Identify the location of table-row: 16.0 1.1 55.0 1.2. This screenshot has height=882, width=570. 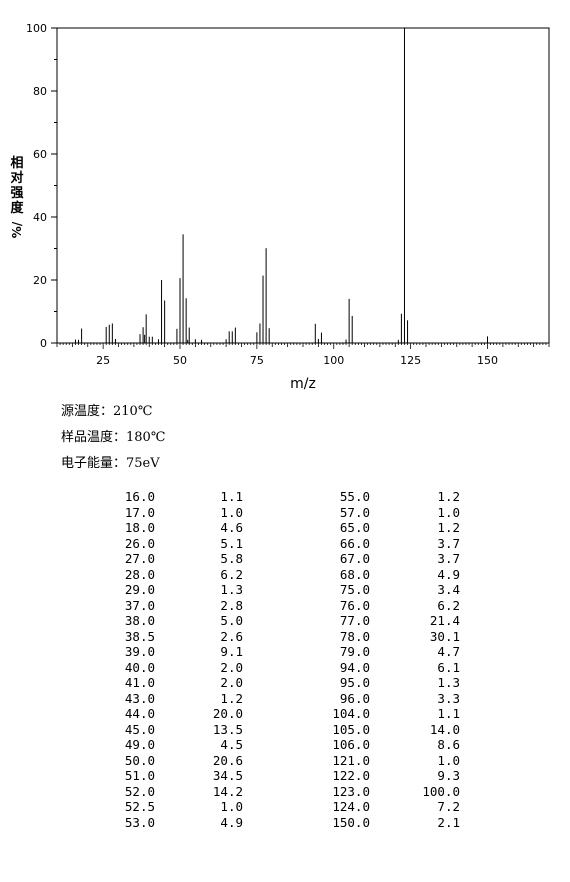
(295, 497).